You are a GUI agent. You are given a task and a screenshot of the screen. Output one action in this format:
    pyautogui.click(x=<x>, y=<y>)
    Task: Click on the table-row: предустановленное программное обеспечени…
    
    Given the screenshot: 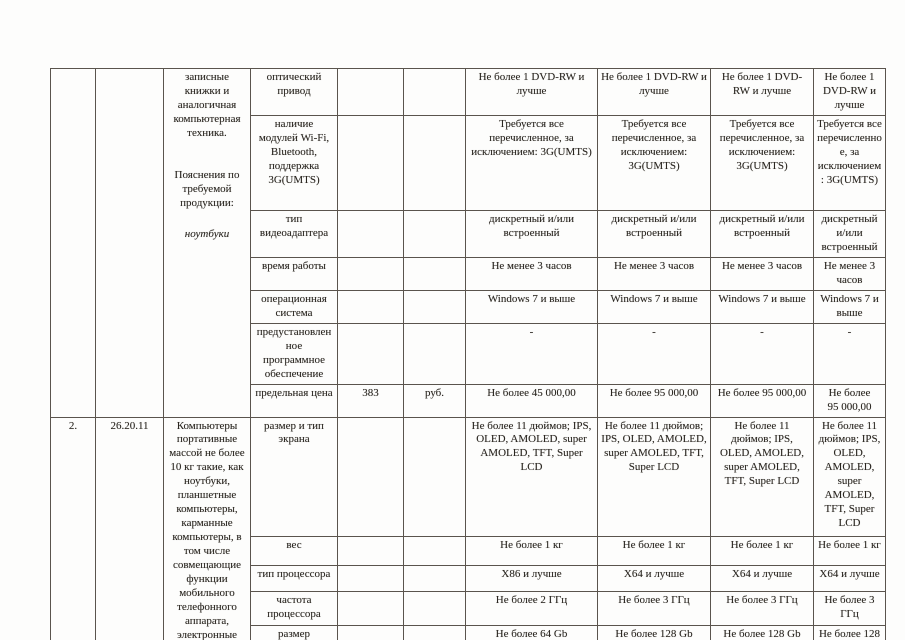 What is the action you would take?
    pyautogui.click(x=468, y=353)
    